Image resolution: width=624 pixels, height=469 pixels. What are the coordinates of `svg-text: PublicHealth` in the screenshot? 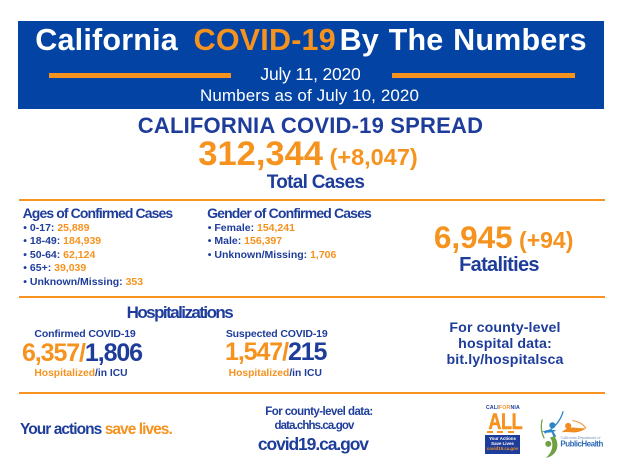 It's located at (581, 443).